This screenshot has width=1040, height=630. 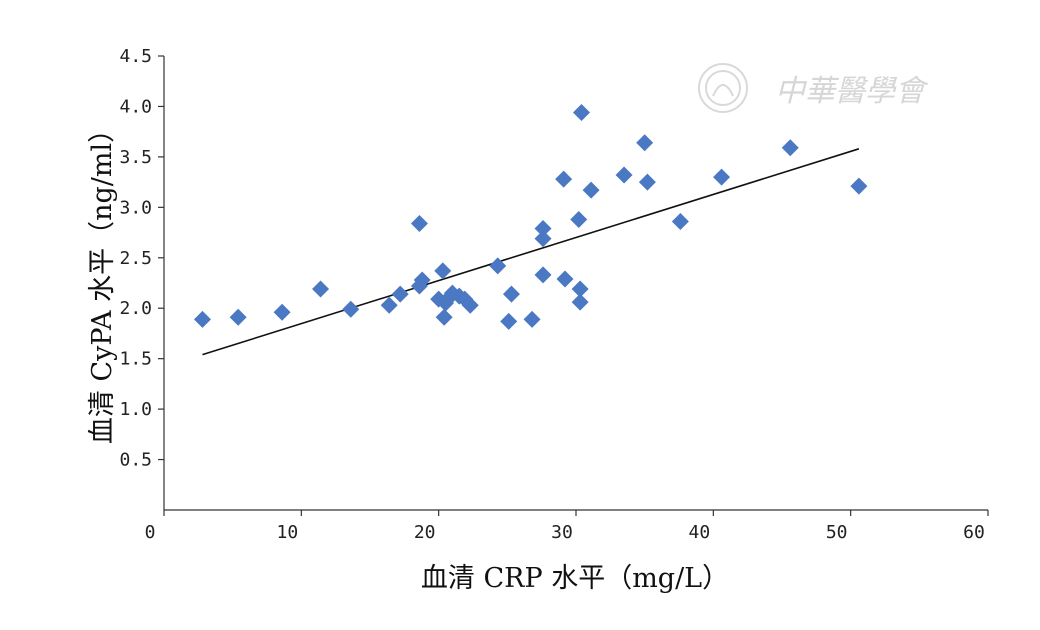 What do you see at coordinates (837, 532) in the screenshot?
I see `x-tick-label: 50` at bounding box center [837, 532].